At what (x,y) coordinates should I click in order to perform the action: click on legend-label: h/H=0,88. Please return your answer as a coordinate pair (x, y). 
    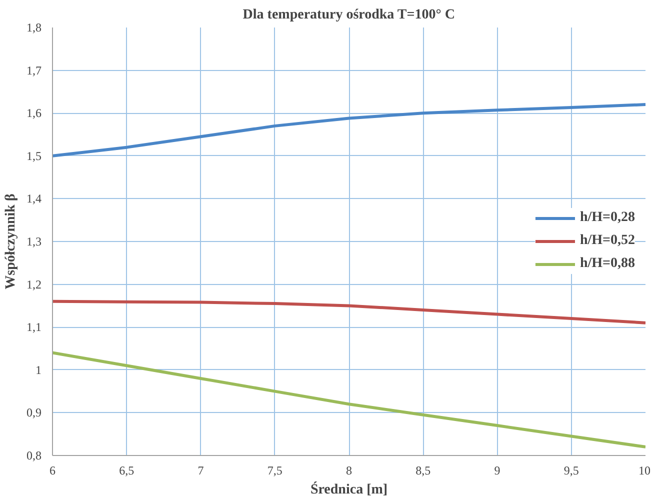
    Looking at the image, I should click on (607, 264).